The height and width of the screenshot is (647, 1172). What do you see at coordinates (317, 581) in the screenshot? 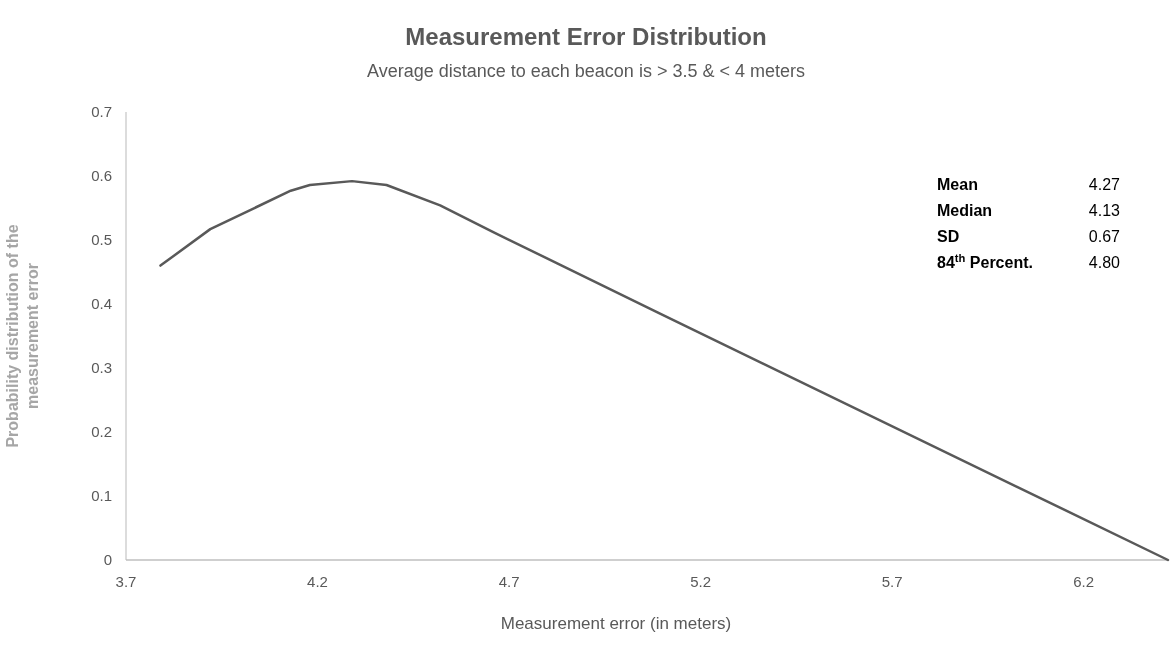
I see `x-tick-label: 4.2` at bounding box center [317, 581].